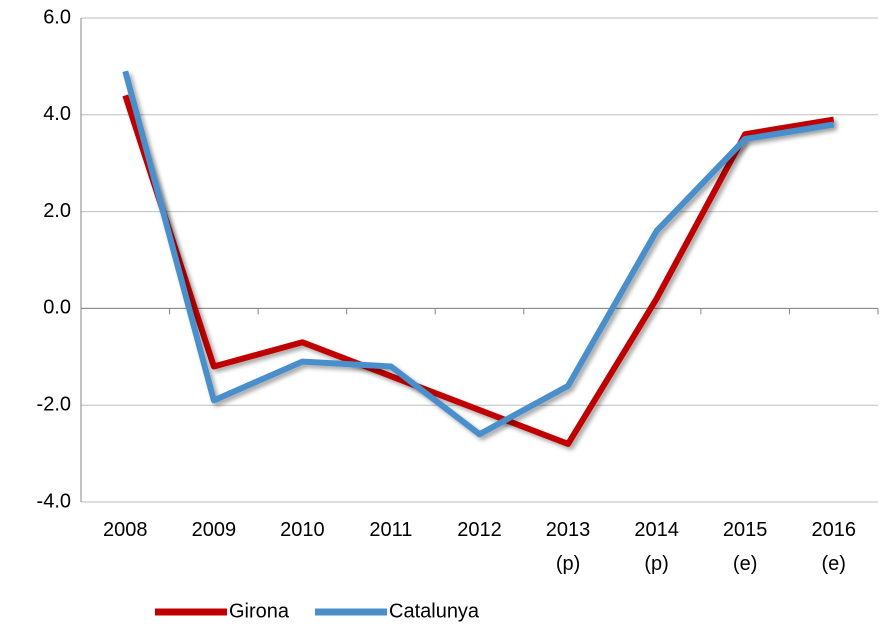 Image resolution: width=881 pixels, height=629 pixels. I want to click on y-tick-label: 4.0, so click(57, 114).